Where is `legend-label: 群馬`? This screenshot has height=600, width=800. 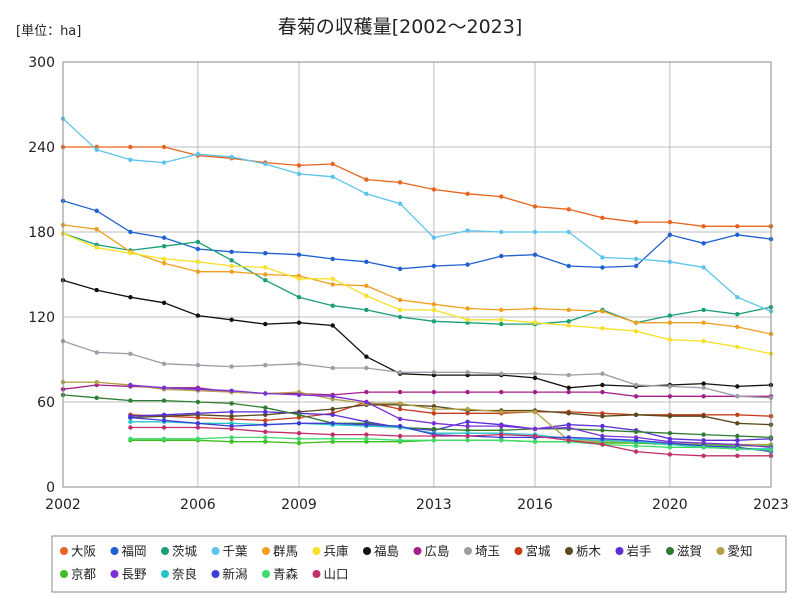
legend-label: 群馬 is located at coordinates (285, 551).